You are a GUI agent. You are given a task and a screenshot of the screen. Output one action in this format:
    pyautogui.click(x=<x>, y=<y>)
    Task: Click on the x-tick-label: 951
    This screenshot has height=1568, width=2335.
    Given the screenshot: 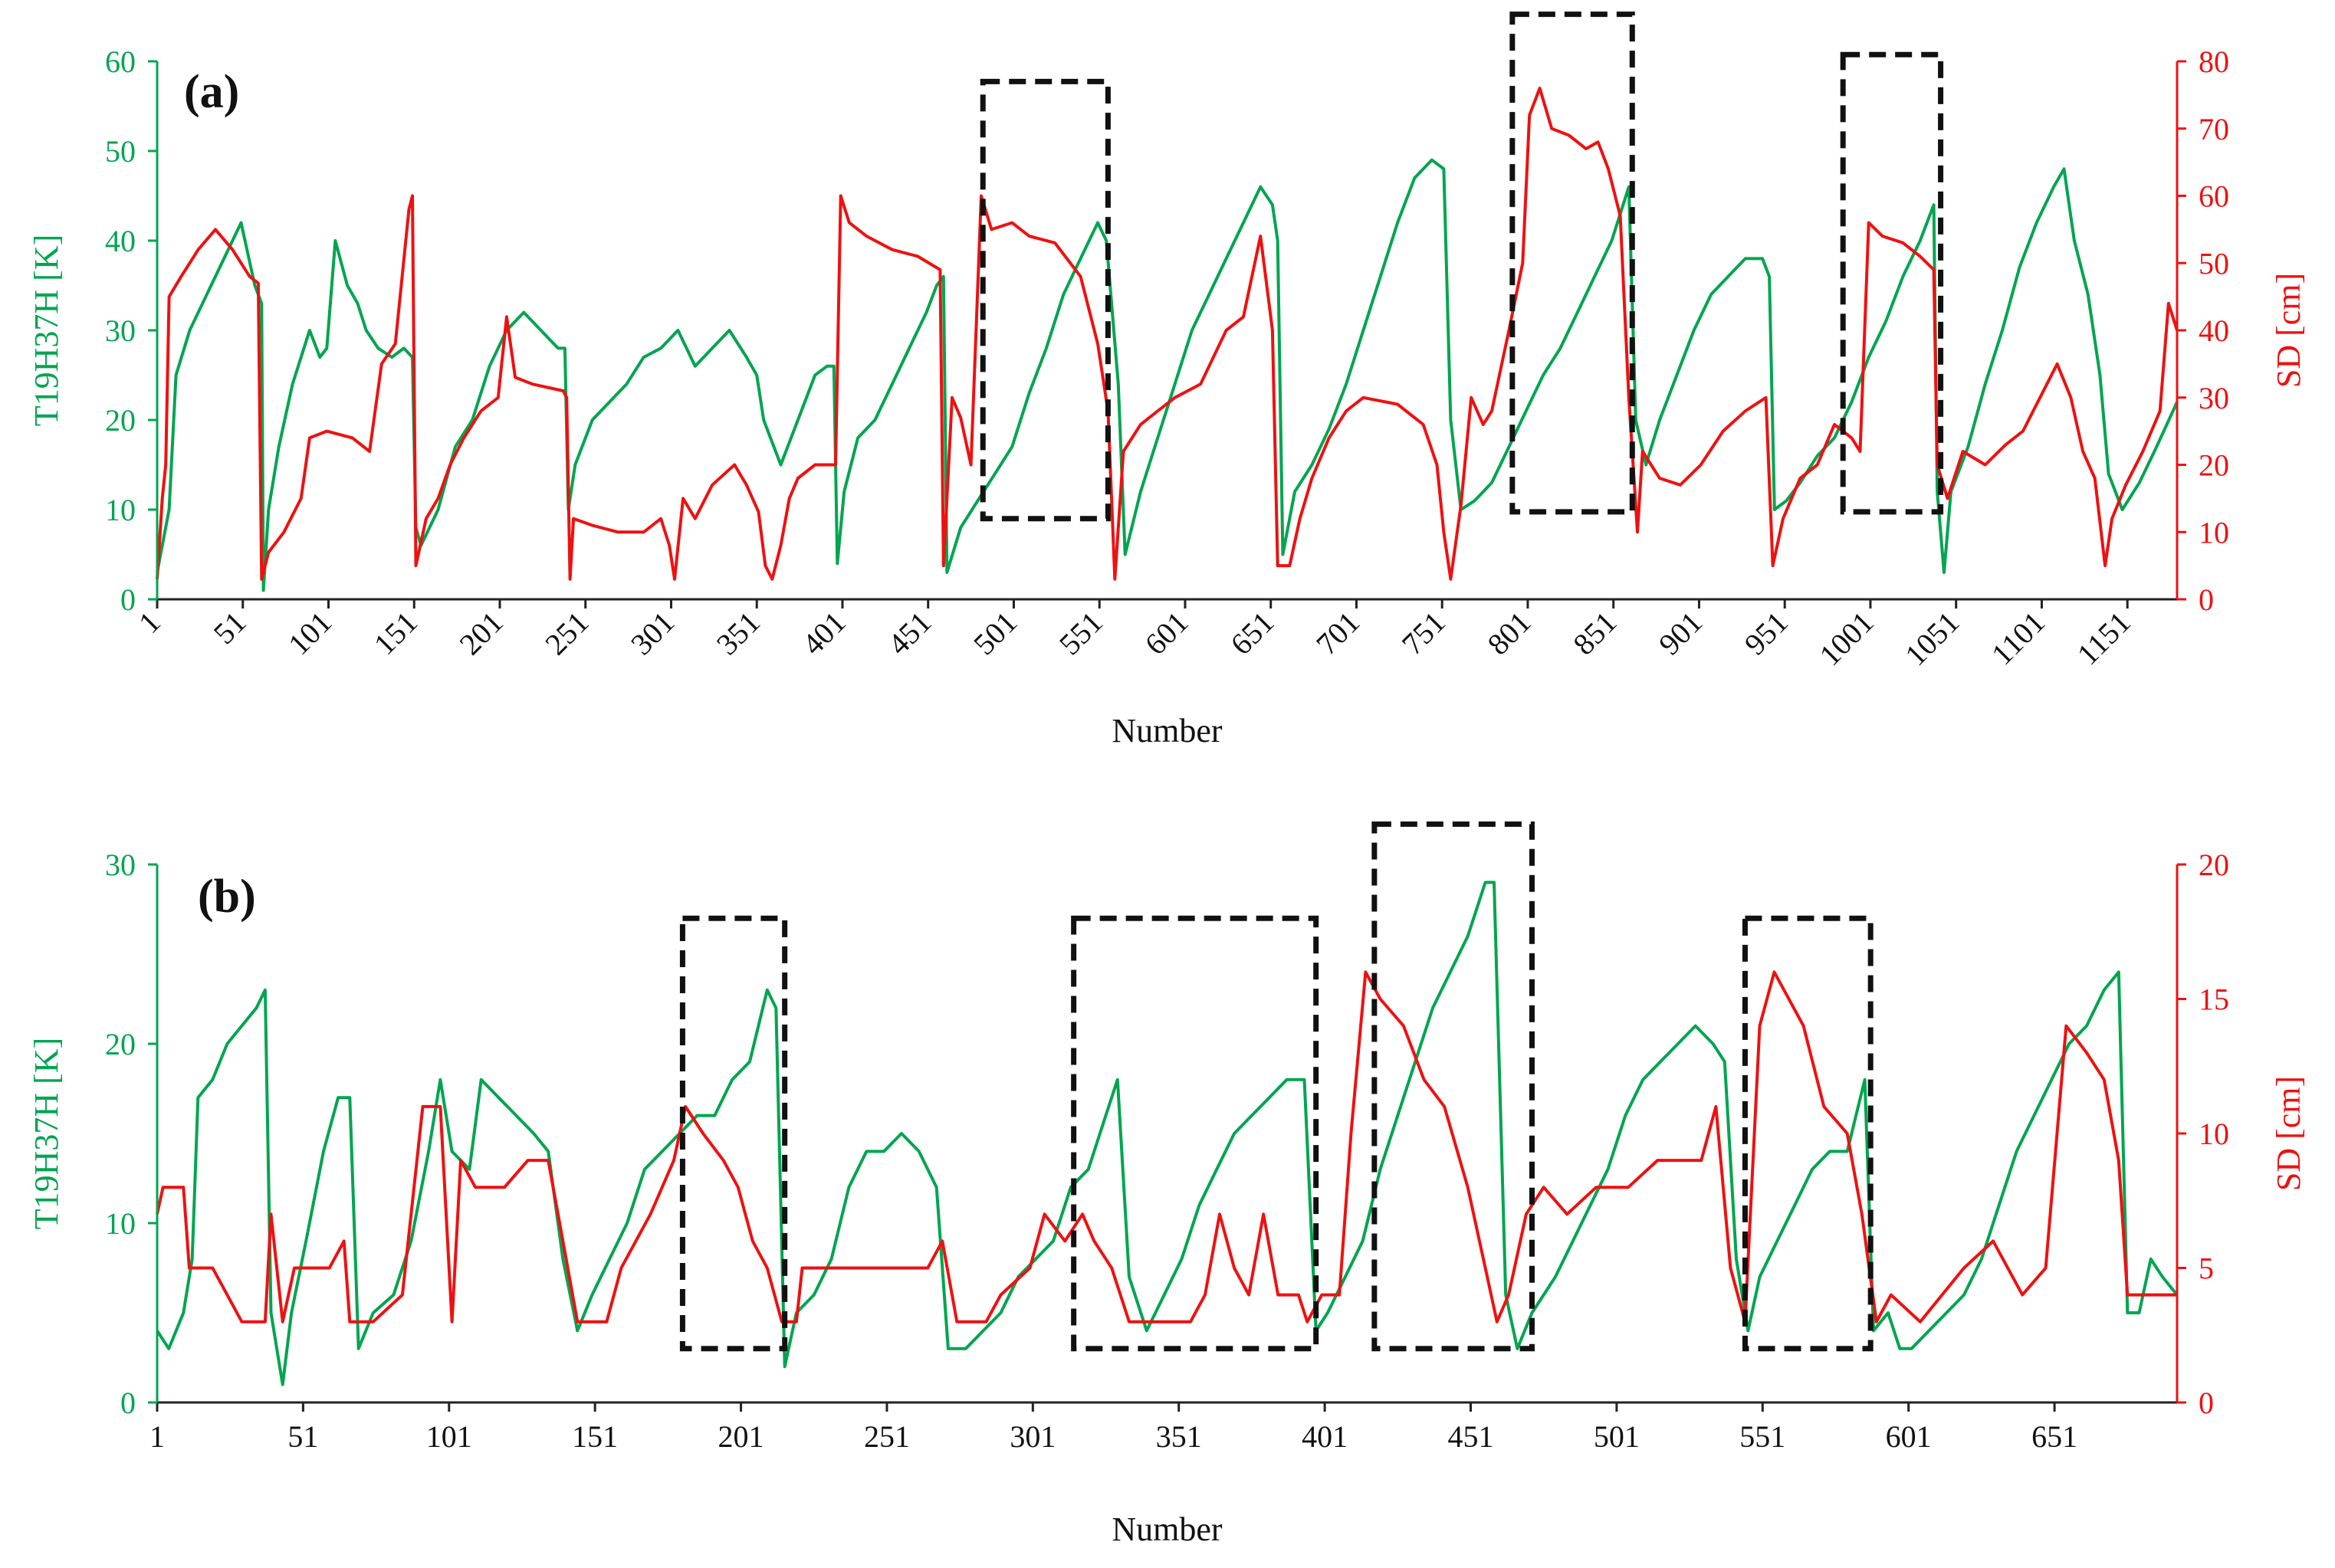 What is the action you would take?
    pyautogui.click(x=1766, y=633)
    